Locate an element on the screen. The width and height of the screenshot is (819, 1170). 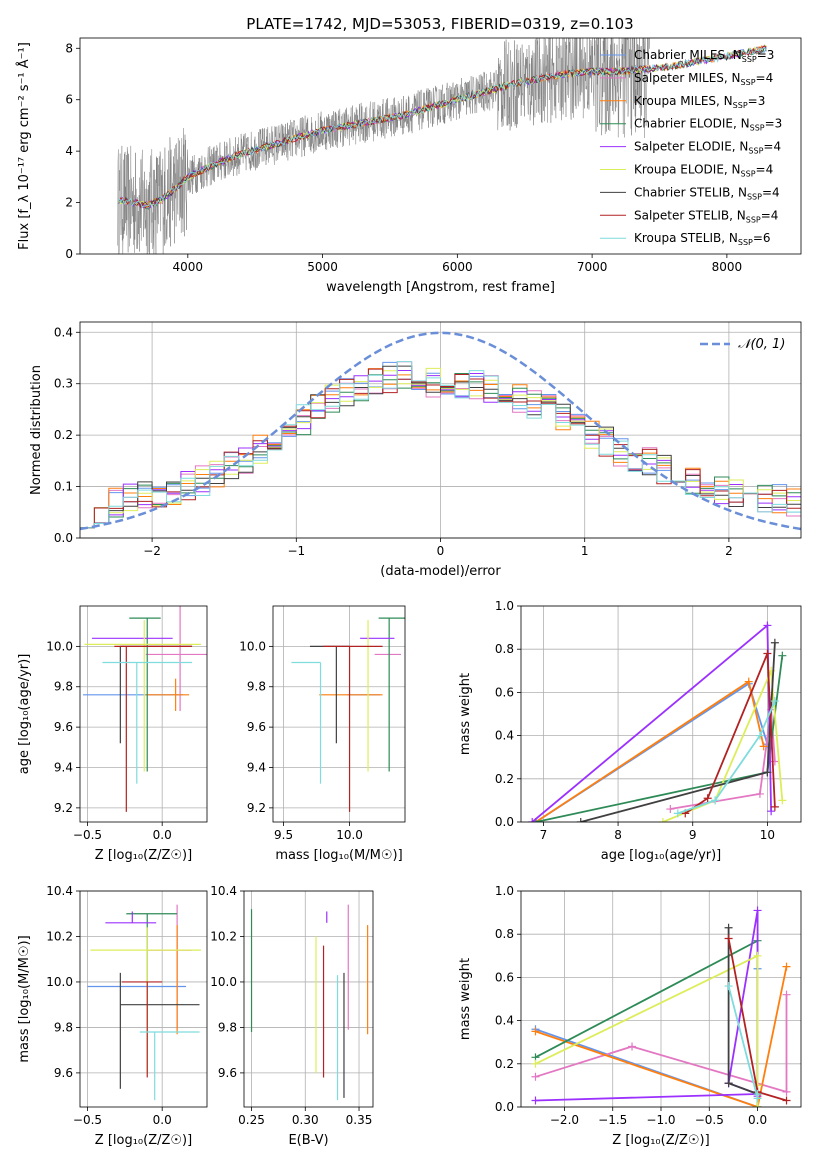
histogram-step is located at coordinates (440, 445).